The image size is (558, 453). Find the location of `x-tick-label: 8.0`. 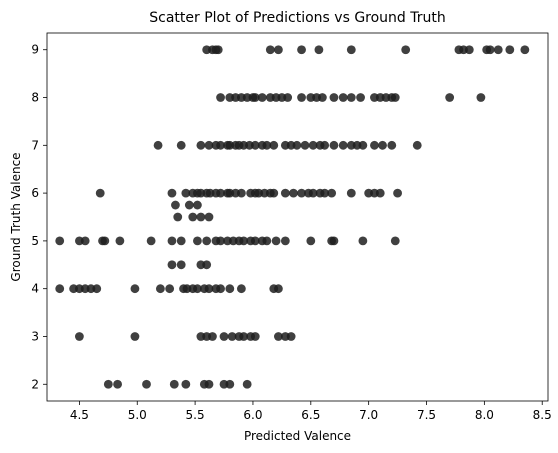

x-tick-label: 8.0 is located at coordinates (484, 415).